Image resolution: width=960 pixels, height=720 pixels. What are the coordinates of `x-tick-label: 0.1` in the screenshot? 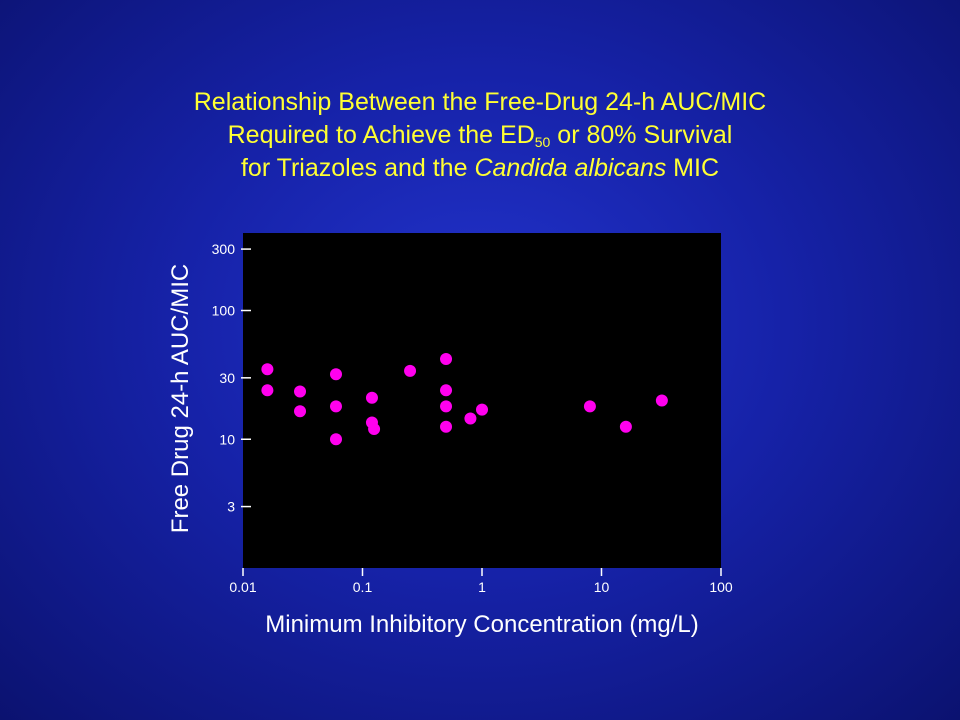 It's located at (363, 587).